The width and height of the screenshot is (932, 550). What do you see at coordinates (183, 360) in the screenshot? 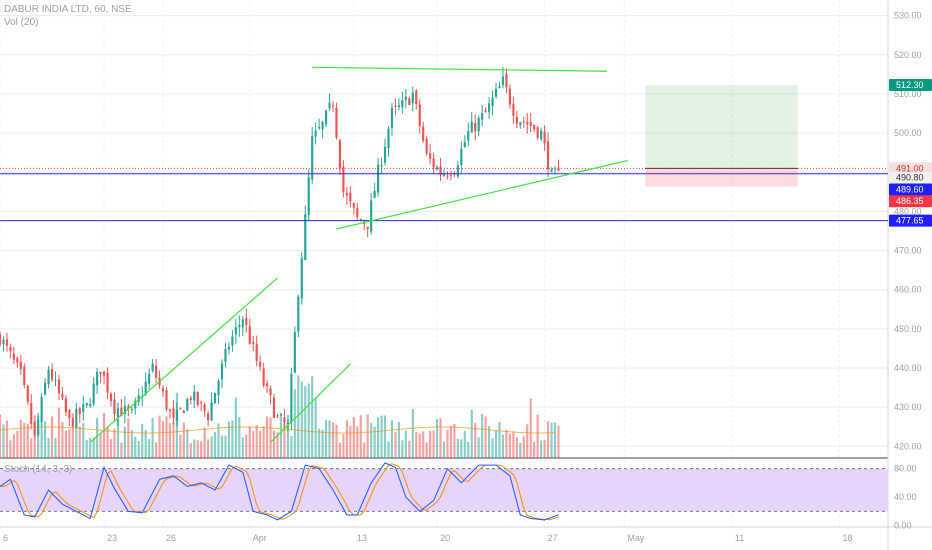
I see `trendline` at bounding box center [183, 360].